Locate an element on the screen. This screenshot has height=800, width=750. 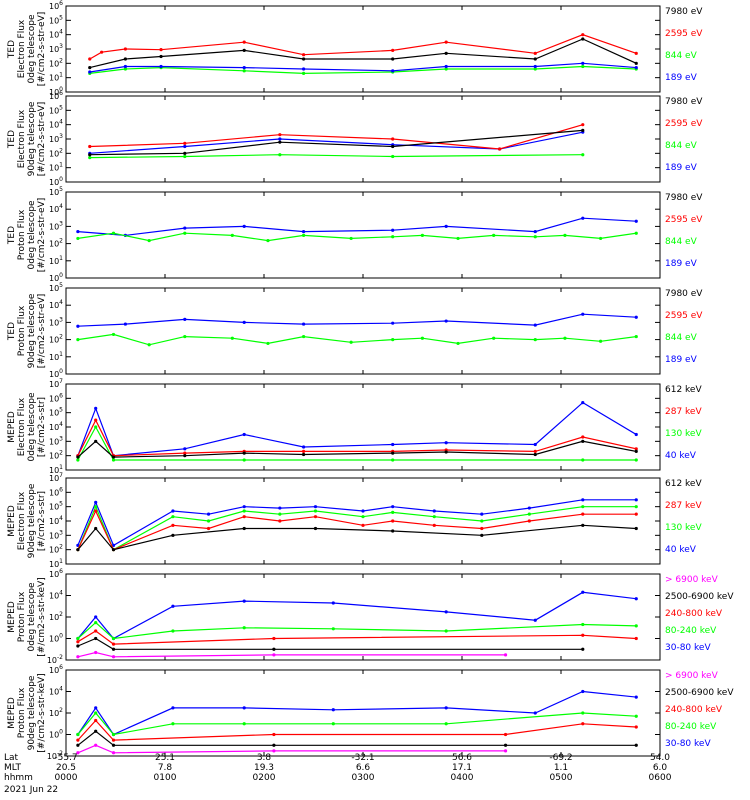
tick-label-mlt: 20.5 is located at coordinates (66, 768).